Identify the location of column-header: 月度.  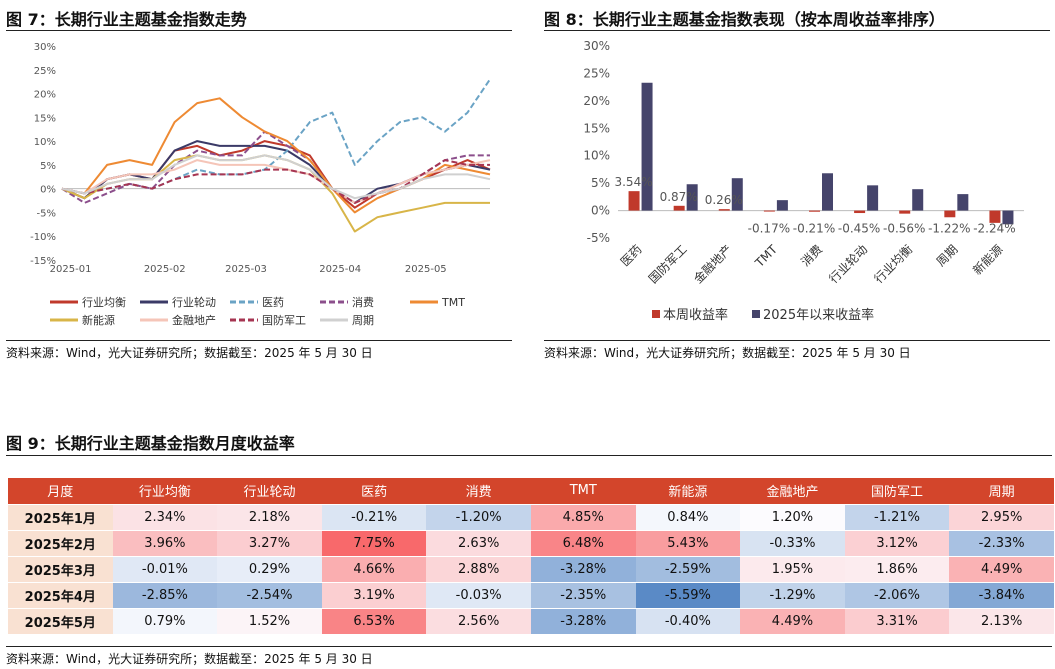
(60, 491).